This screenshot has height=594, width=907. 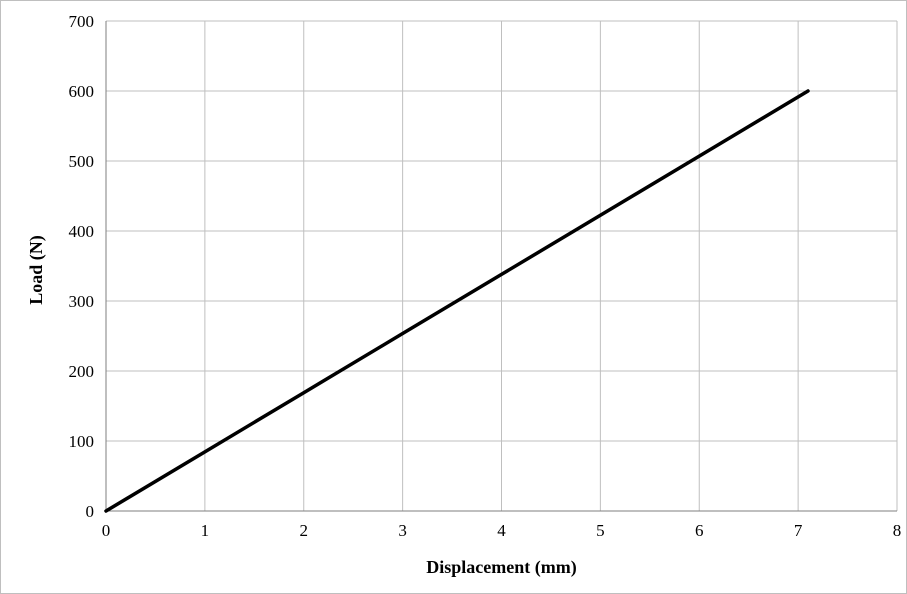 I want to click on y-tick-label: 400, so click(x=82, y=231).